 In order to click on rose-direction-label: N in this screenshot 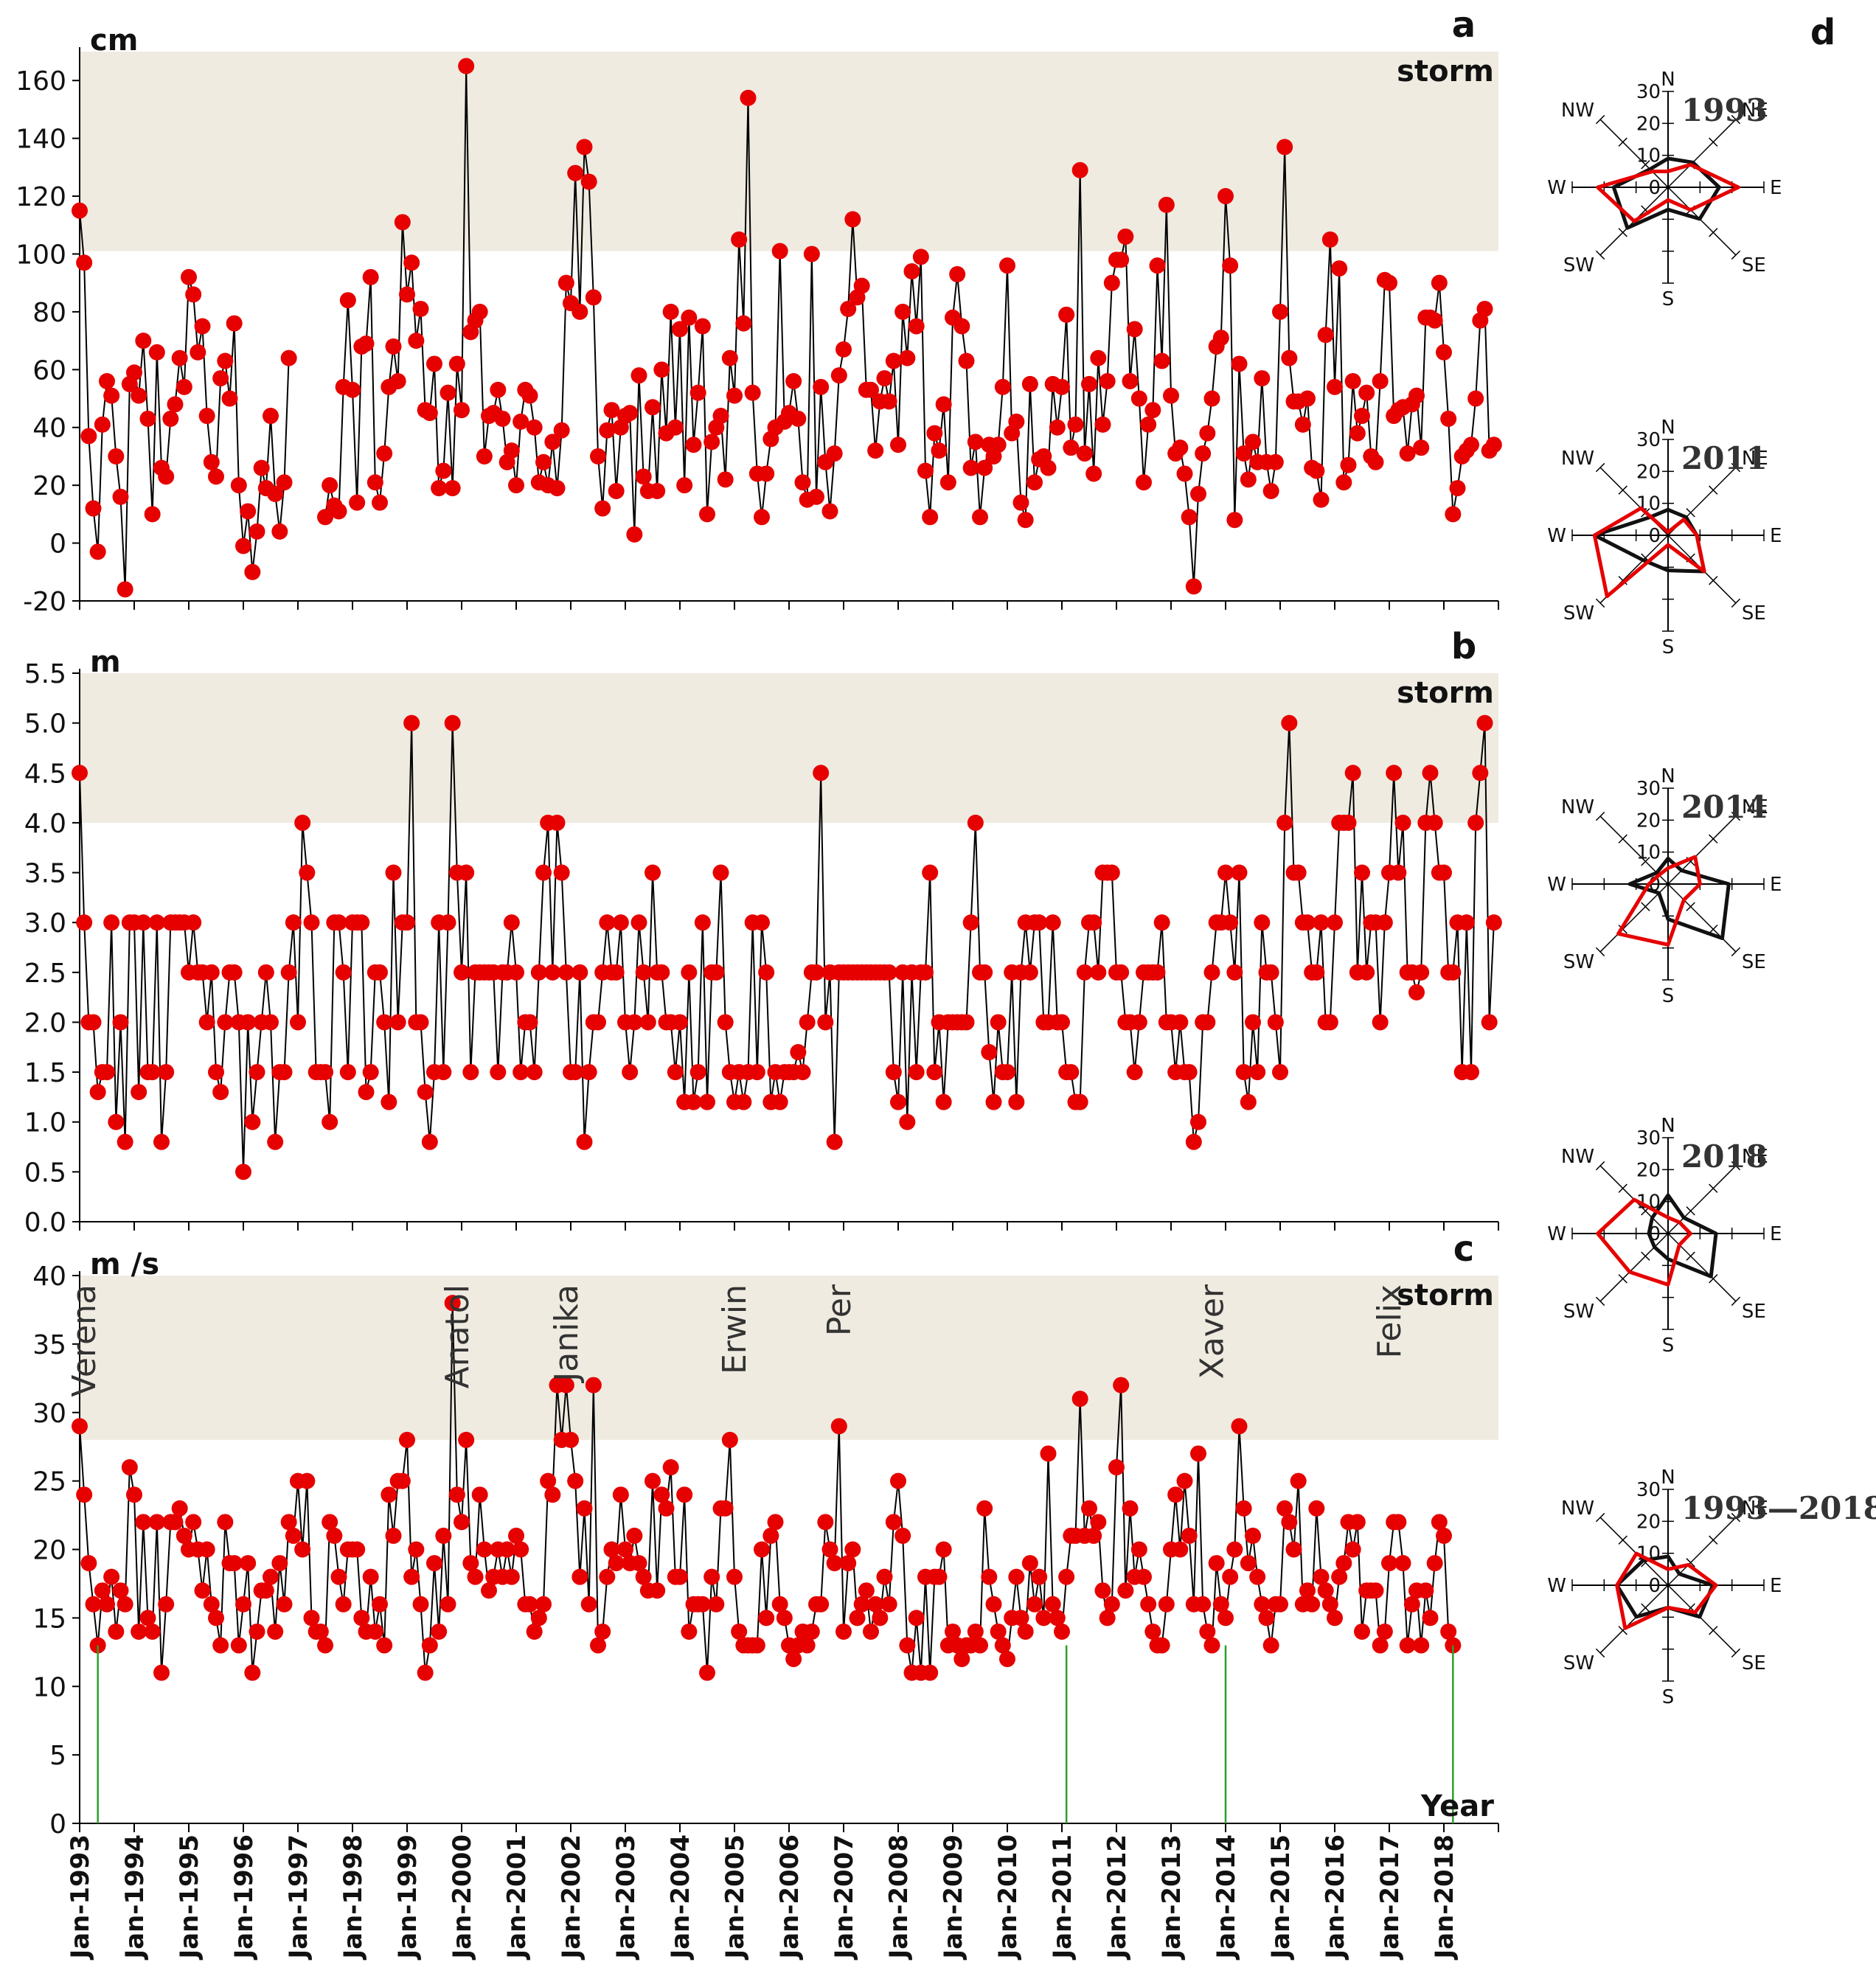, I will do `click(1668, 428)`.